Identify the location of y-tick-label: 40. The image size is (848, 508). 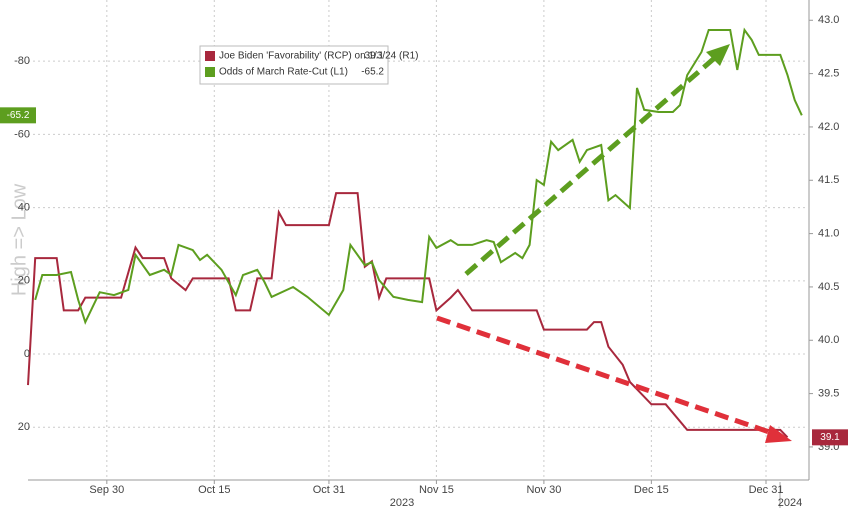
(24, 208).